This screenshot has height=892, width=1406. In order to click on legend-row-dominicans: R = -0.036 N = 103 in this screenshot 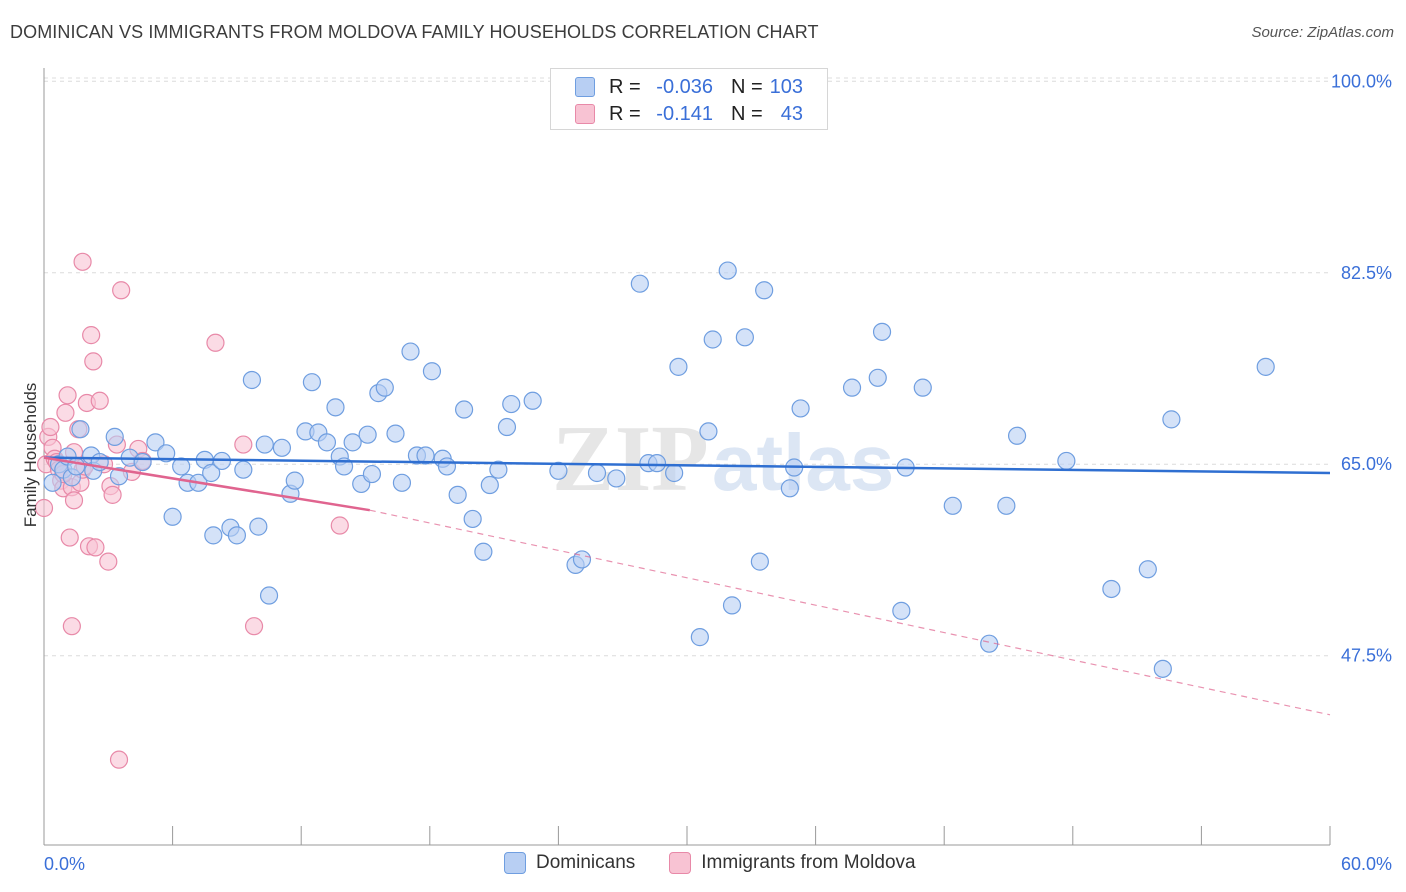, I will do `click(689, 87)`.